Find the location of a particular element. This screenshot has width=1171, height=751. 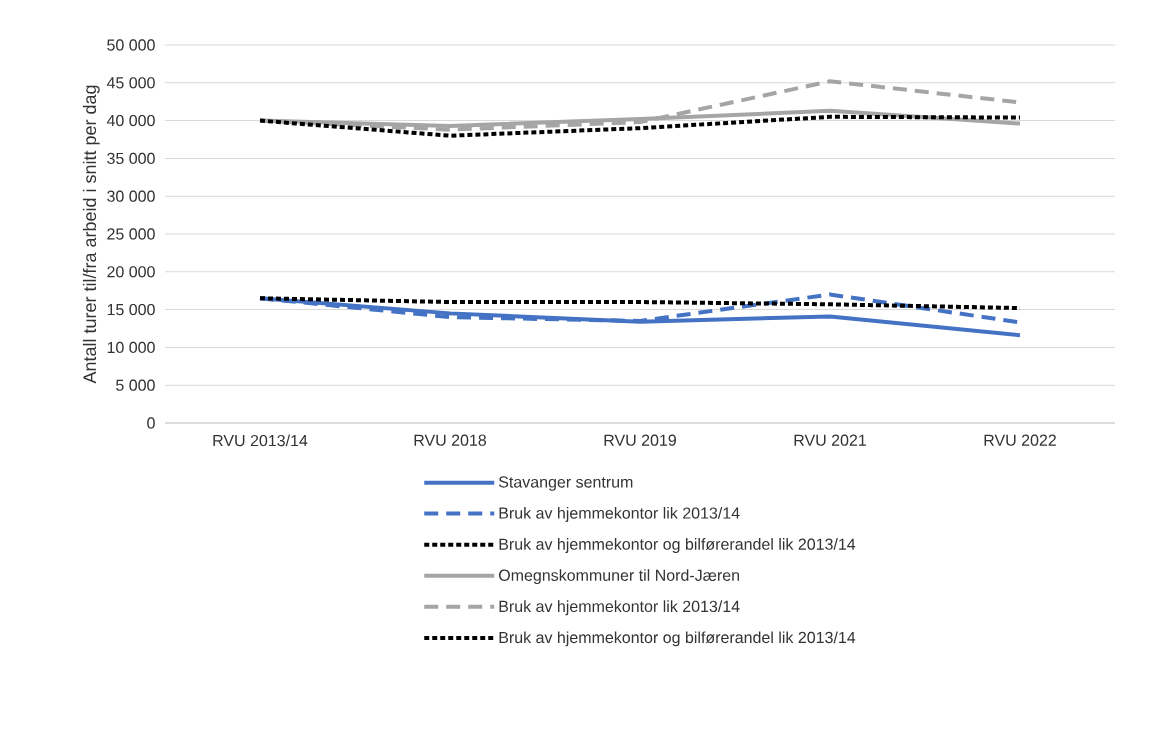

y-tick-label: 10 000 is located at coordinates (131, 347).